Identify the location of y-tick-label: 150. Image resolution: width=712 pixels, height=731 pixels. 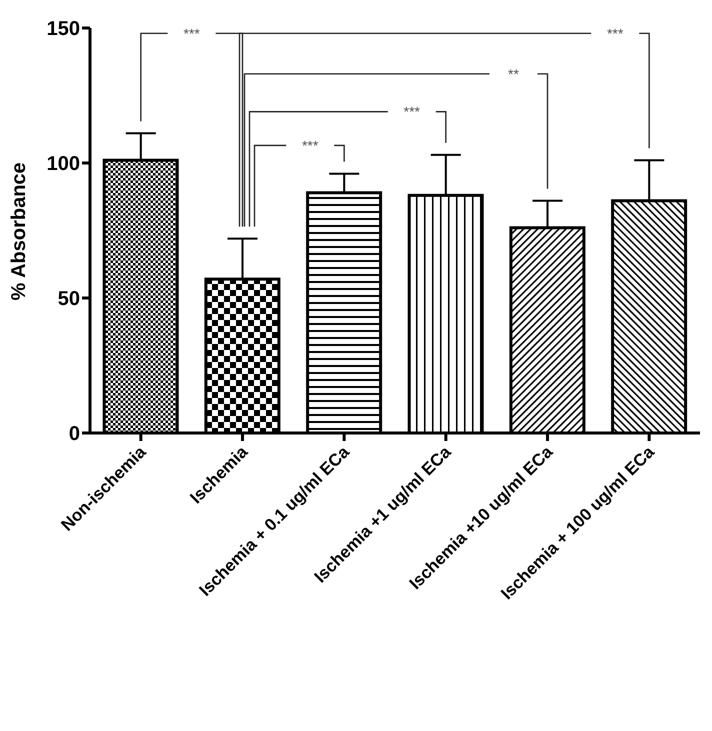
(63, 29).